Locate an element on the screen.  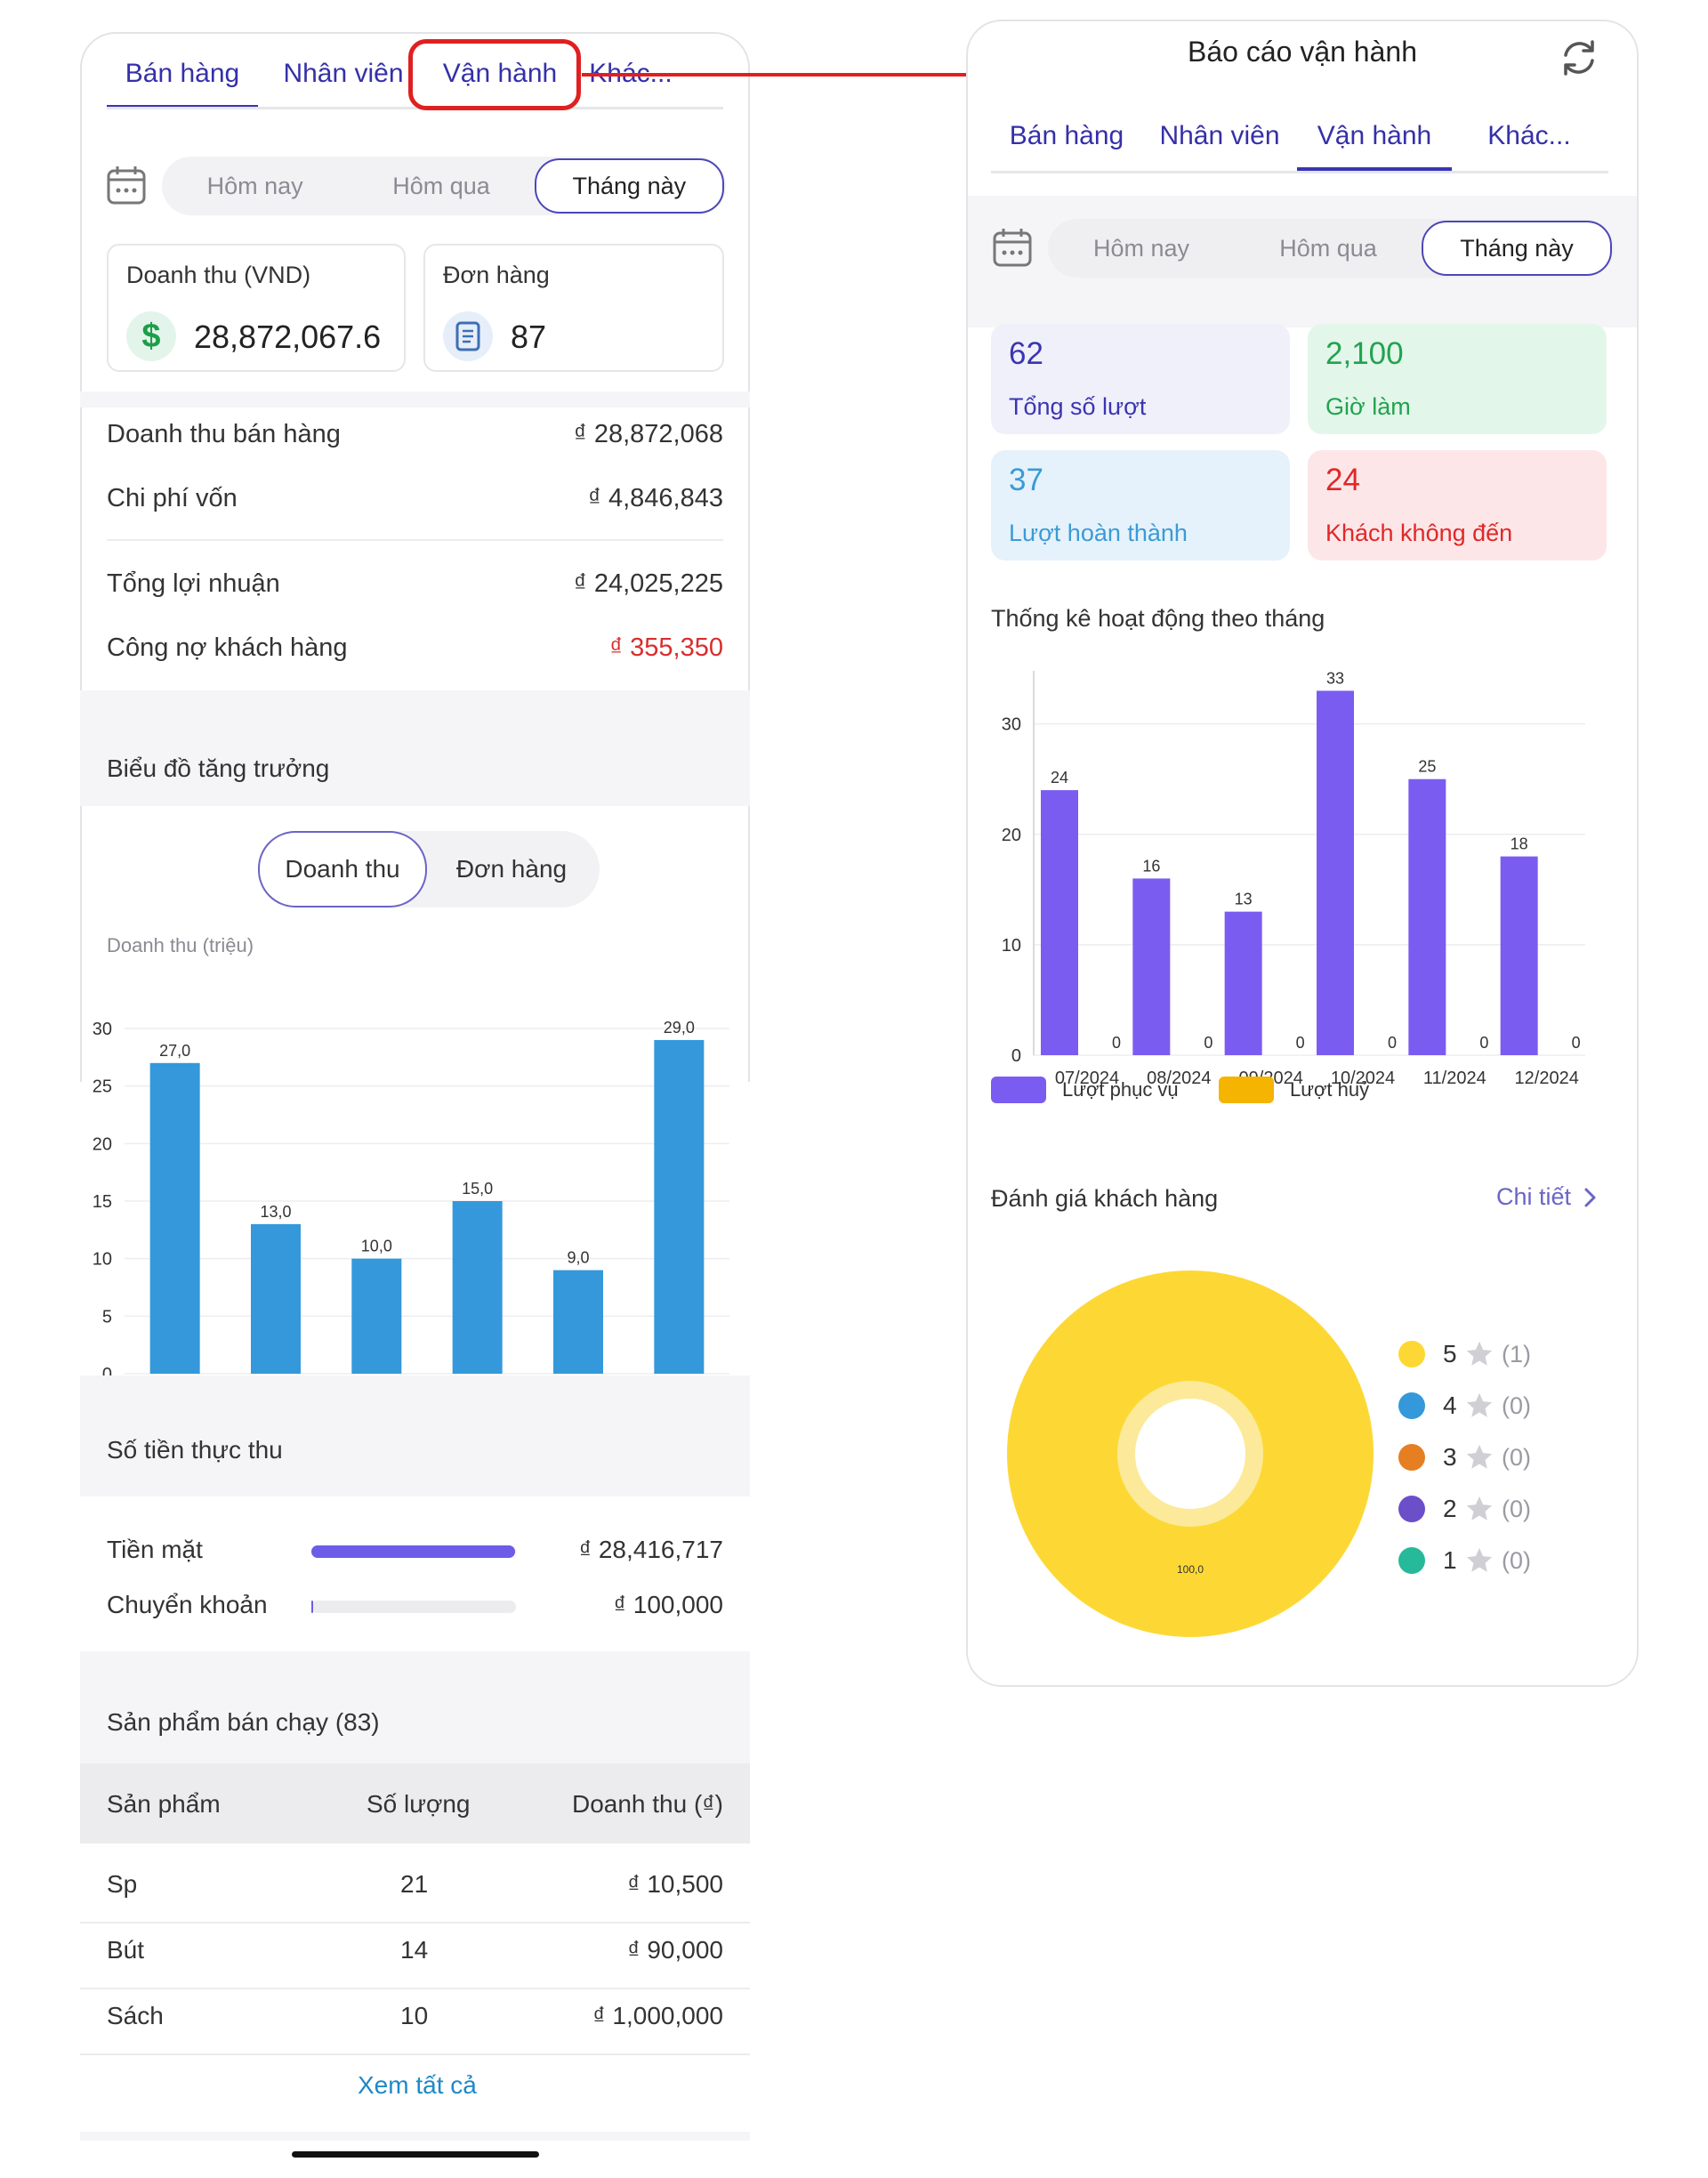
rating-stars: 5 is located at coordinates (1450, 1353).